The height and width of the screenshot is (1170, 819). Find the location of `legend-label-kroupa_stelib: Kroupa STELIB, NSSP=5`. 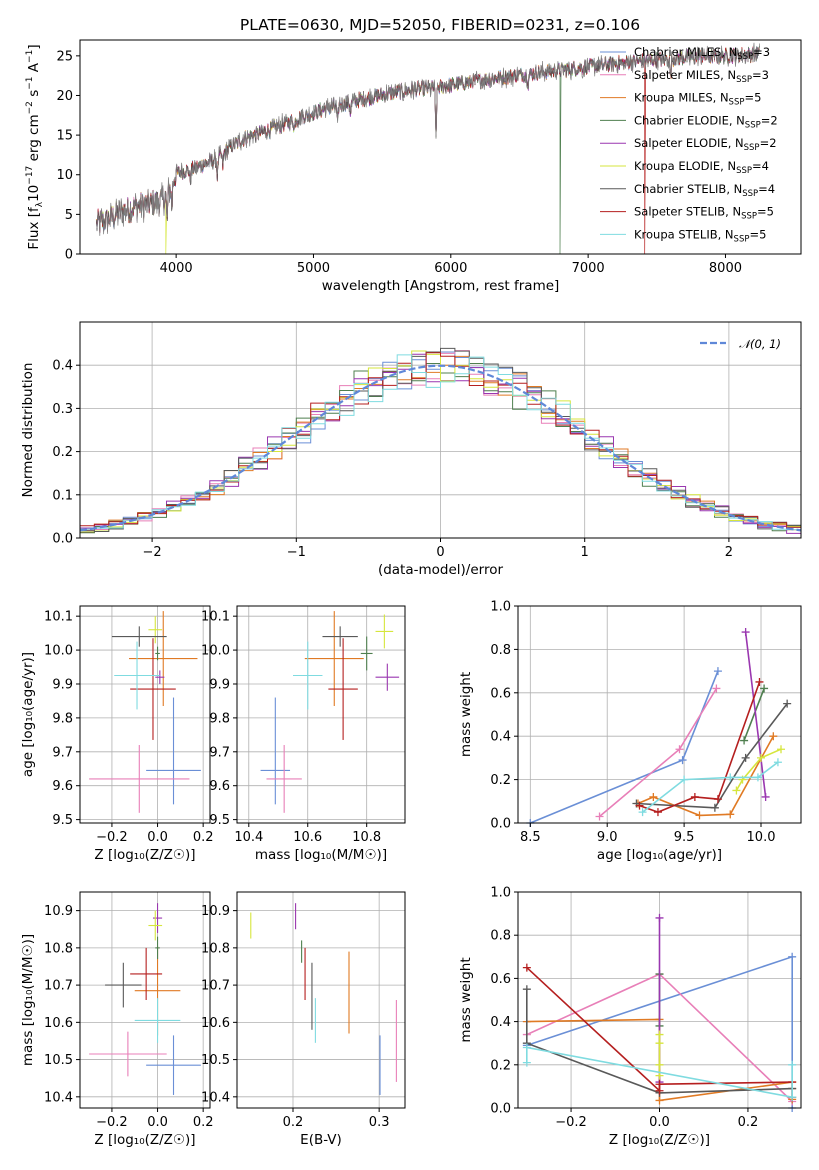

legend-label-kroupa_stelib: Kroupa STELIB, NSSP=5 is located at coordinates (700, 235).